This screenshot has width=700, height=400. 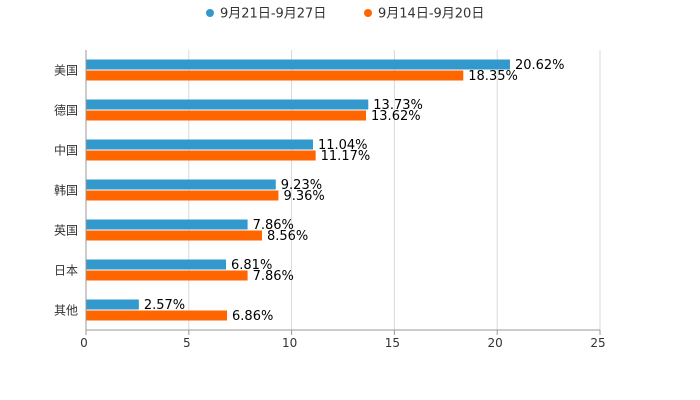 I want to click on x-tick-label: 0, so click(x=84, y=343).